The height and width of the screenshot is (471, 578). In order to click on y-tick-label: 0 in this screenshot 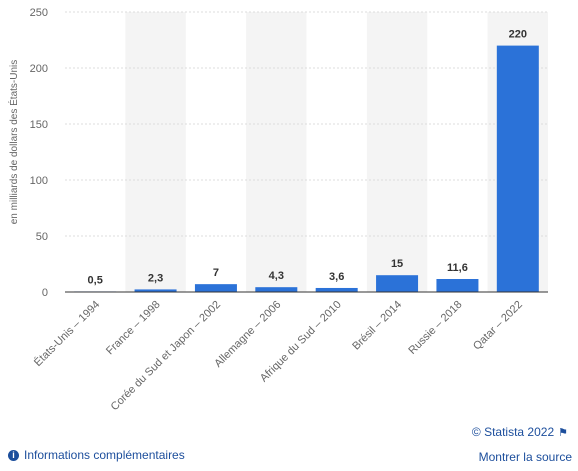, I will do `click(45, 293)`.